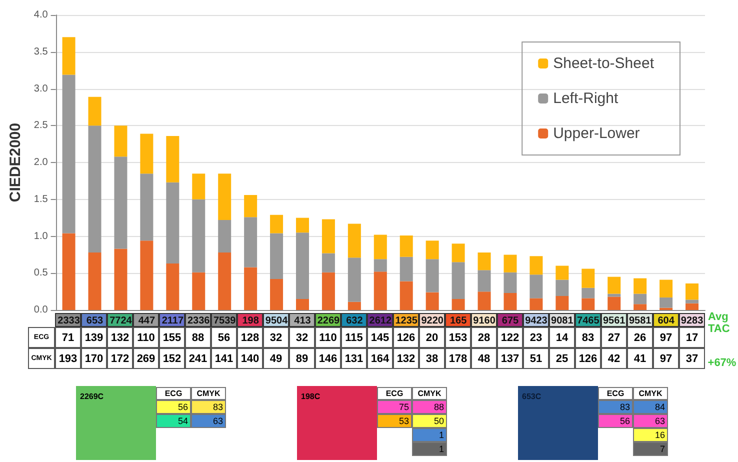 This screenshot has height=462, width=738. I want to click on text: 153, so click(458, 337).